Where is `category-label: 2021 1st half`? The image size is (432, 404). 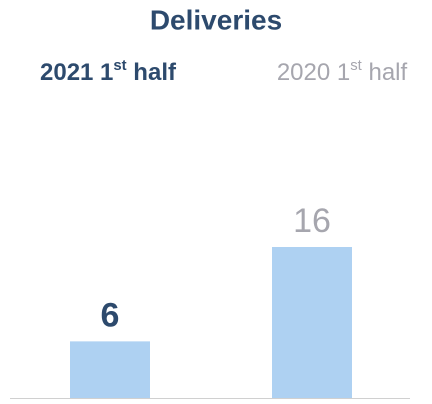 category-label: 2021 1st half is located at coordinates (108, 72).